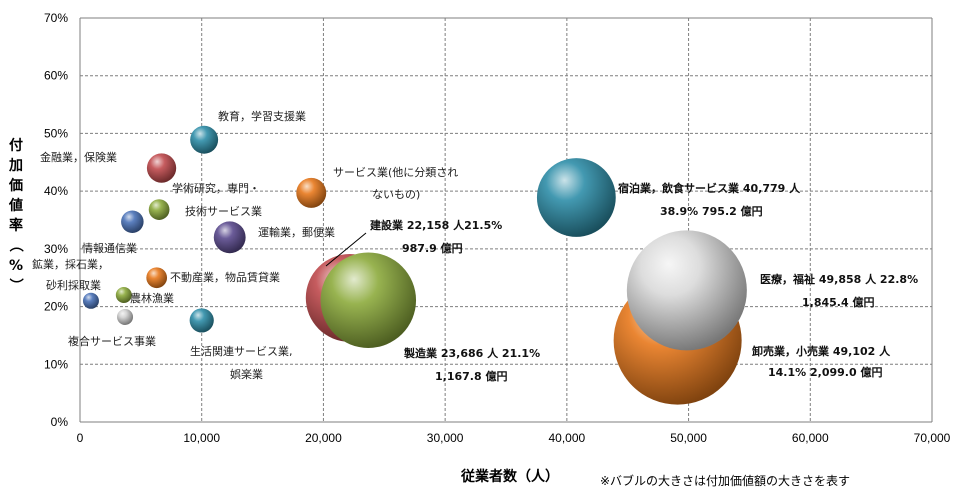 The image size is (957, 488). What do you see at coordinates (152, 298) in the screenshot?
I see `bubble-label: 農林漁業` at bounding box center [152, 298].